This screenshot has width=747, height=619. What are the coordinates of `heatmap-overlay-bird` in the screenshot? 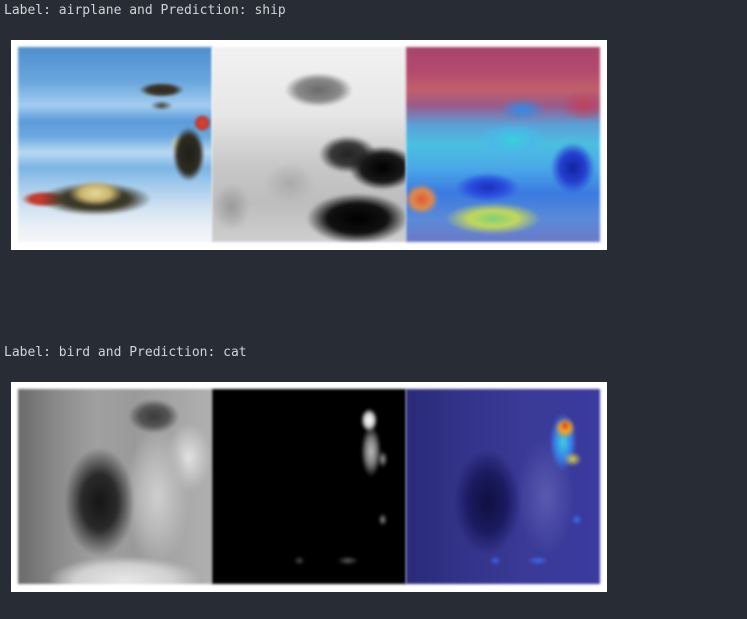 It's located at (503, 486).